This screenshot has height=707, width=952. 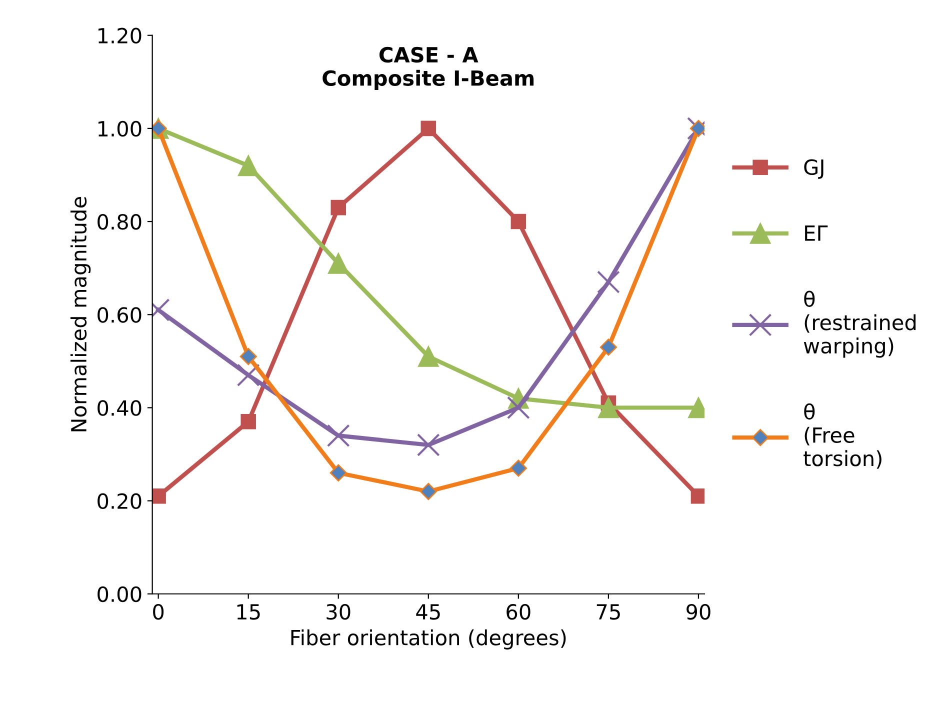 I want to click on x-axis-title: Fiber orientation (degrees), so click(x=428, y=639).